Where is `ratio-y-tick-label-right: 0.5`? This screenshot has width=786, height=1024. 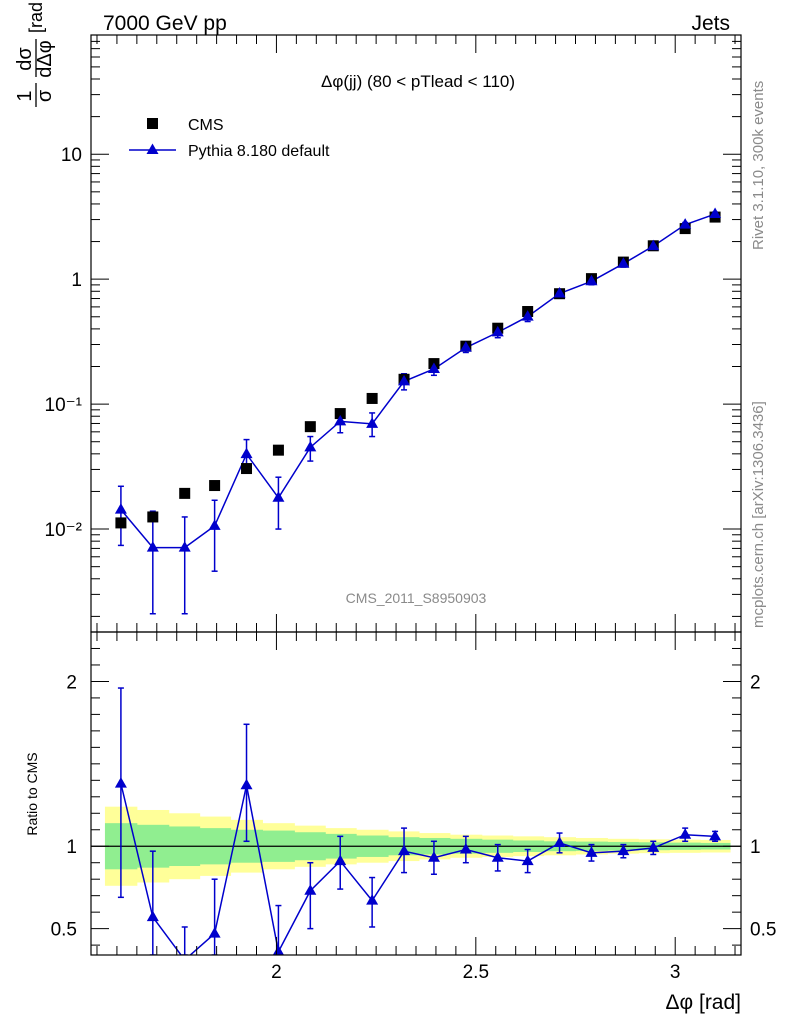 ratio-y-tick-label-right: 0.5 is located at coordinates (763, 930).